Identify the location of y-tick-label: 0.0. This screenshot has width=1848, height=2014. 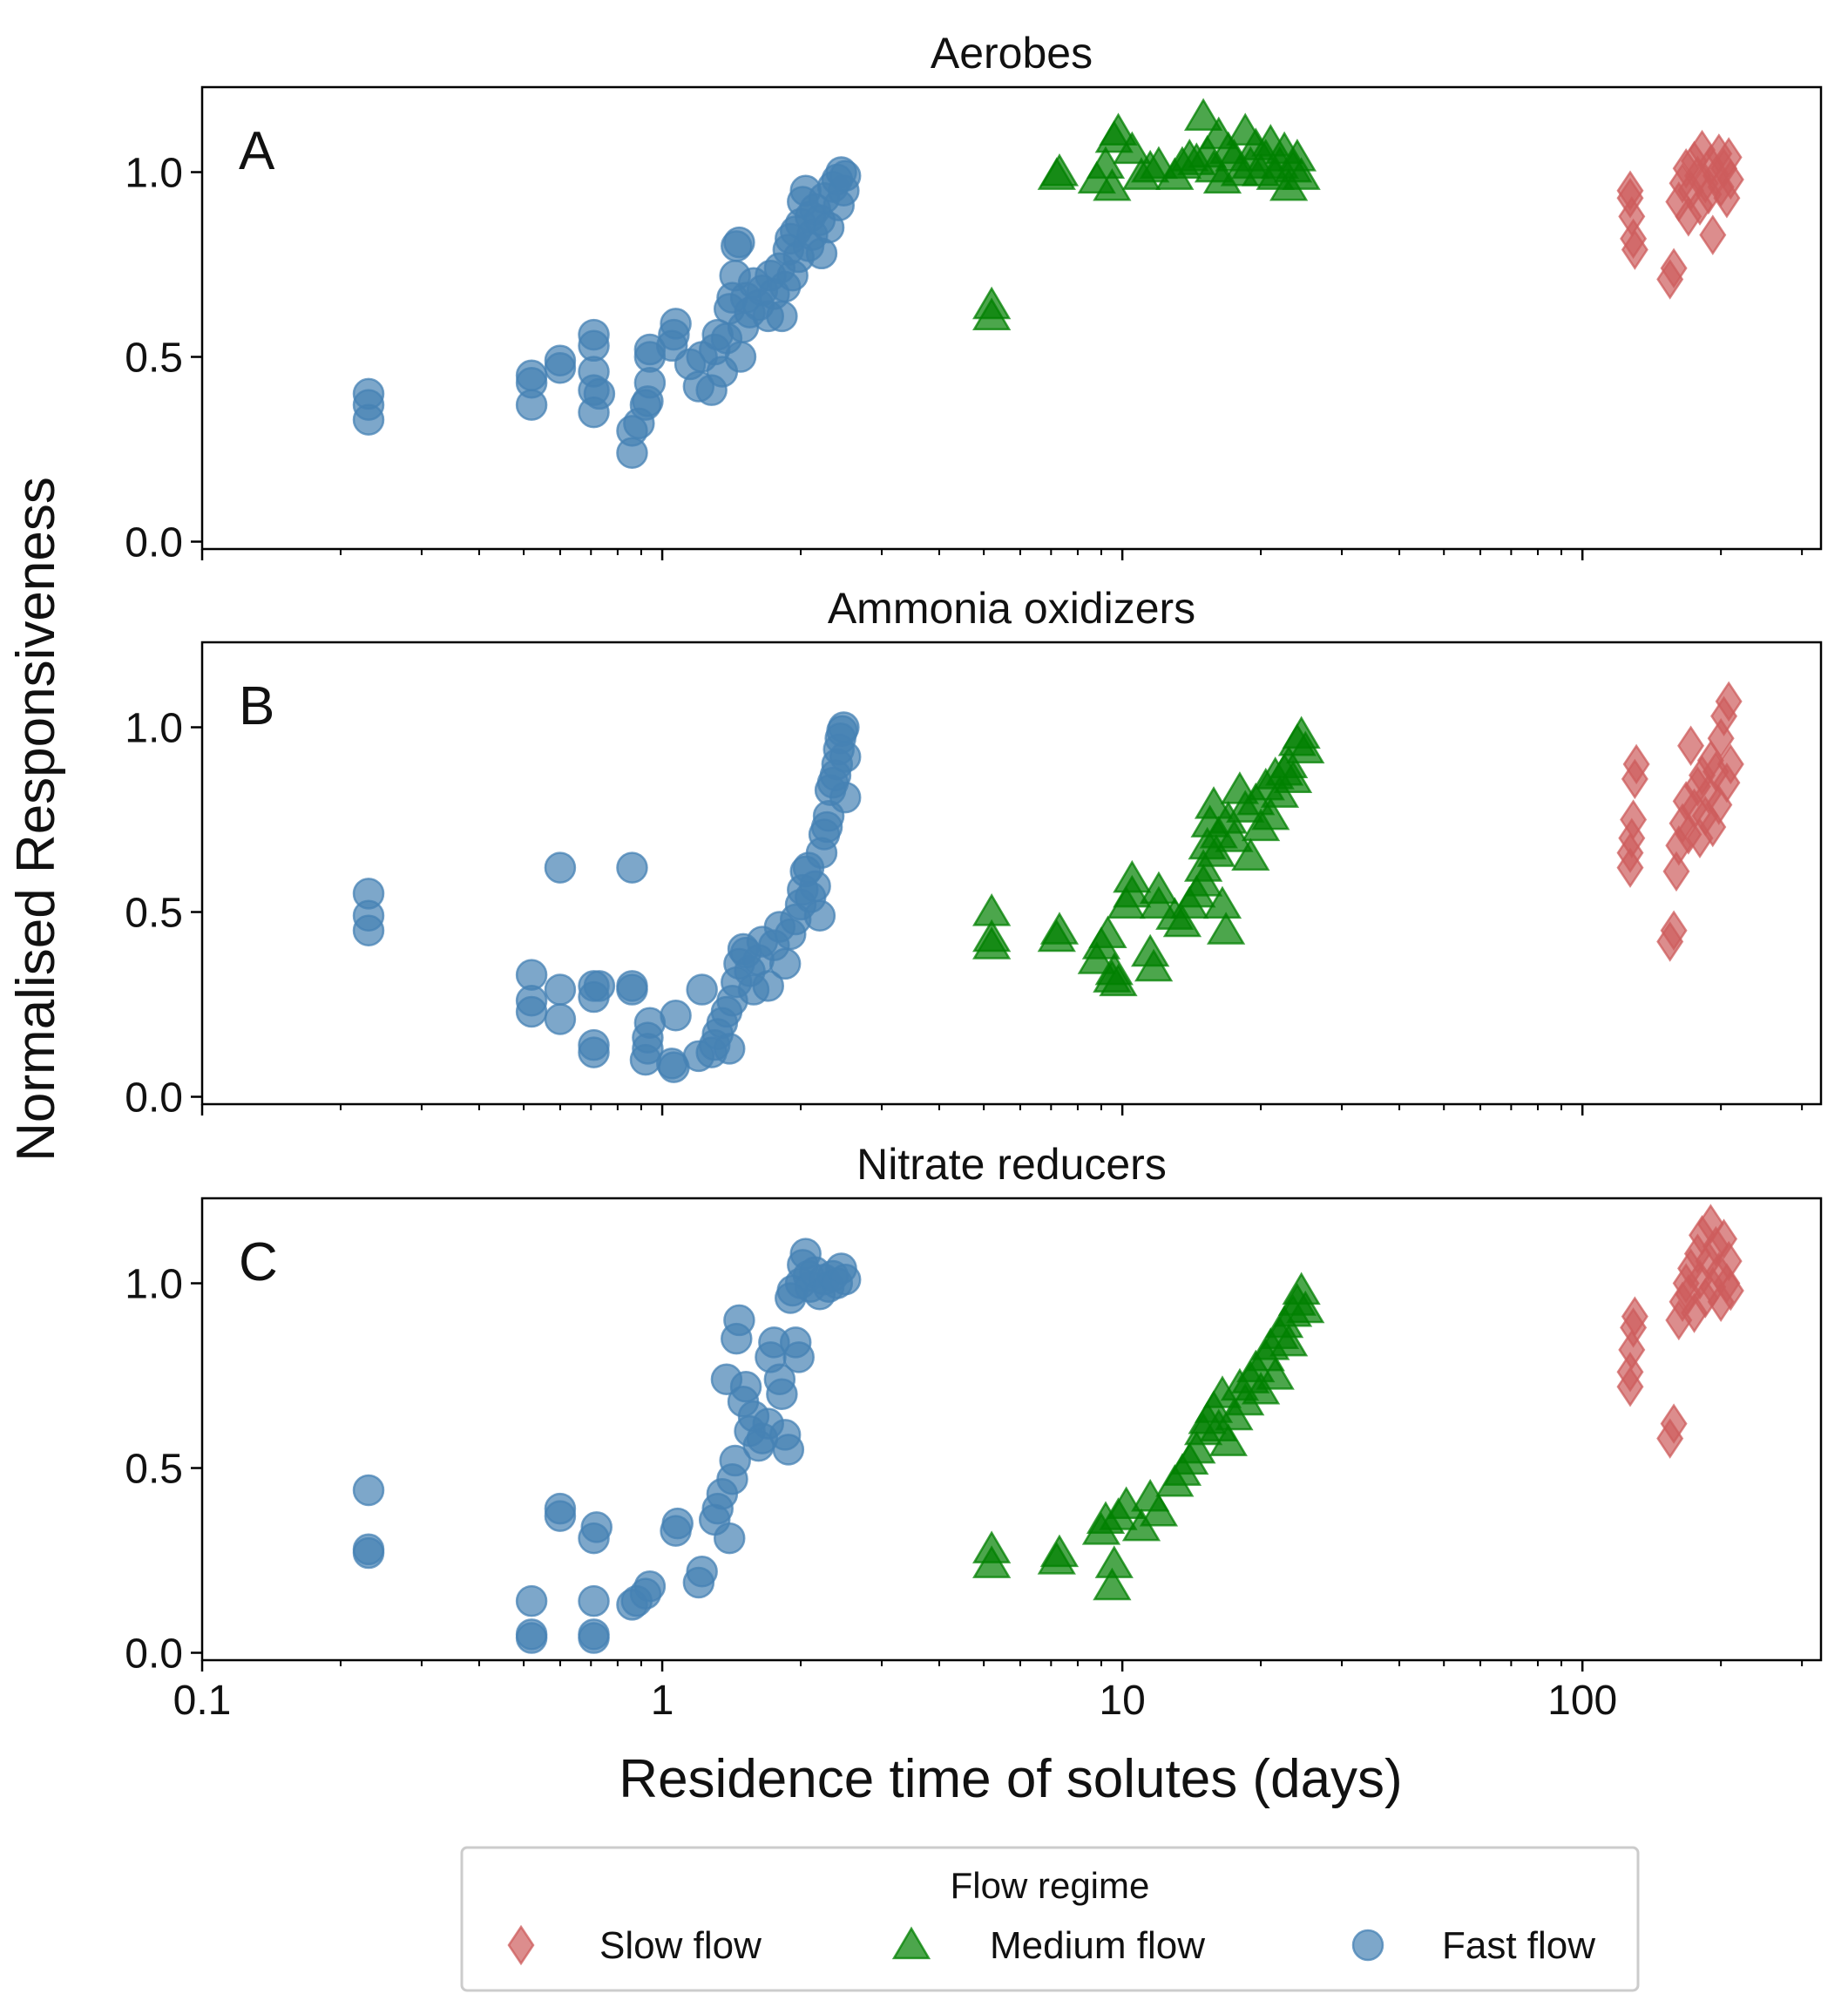
(154, 1654).